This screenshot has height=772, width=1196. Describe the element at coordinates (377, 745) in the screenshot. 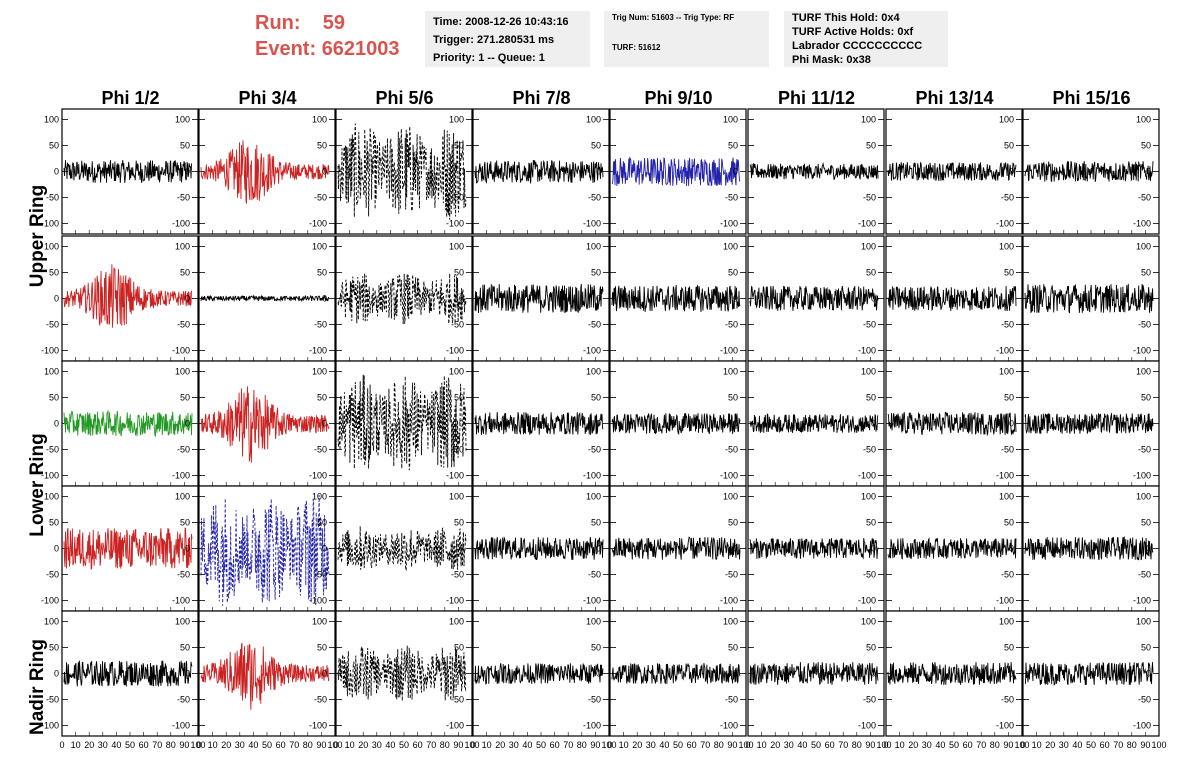

I see `x-tick-c3-3: 30` at that location.